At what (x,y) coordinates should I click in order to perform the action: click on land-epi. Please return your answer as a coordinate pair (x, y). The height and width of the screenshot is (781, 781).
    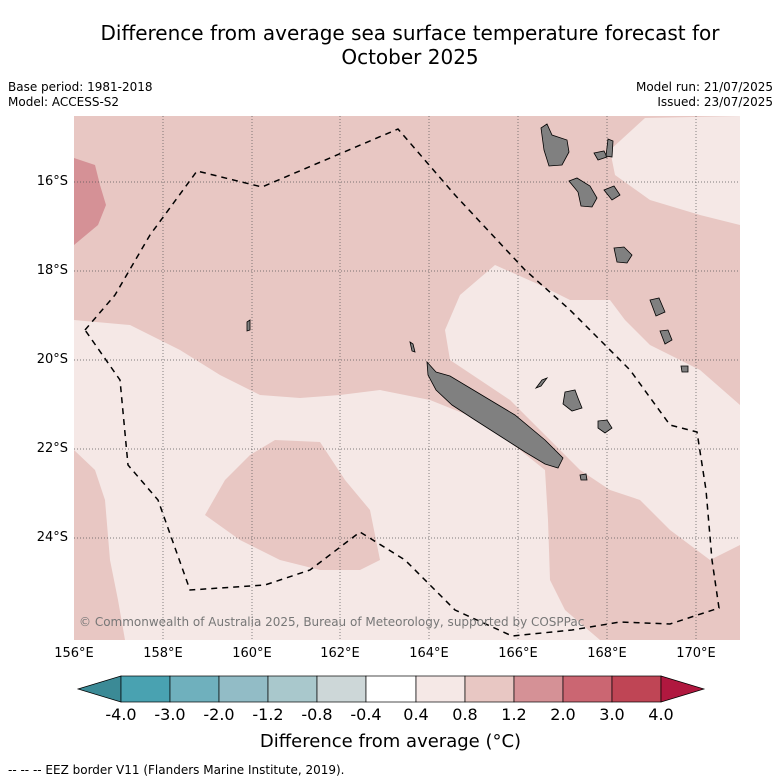
    Looking at the image, I should click on (612, 193).